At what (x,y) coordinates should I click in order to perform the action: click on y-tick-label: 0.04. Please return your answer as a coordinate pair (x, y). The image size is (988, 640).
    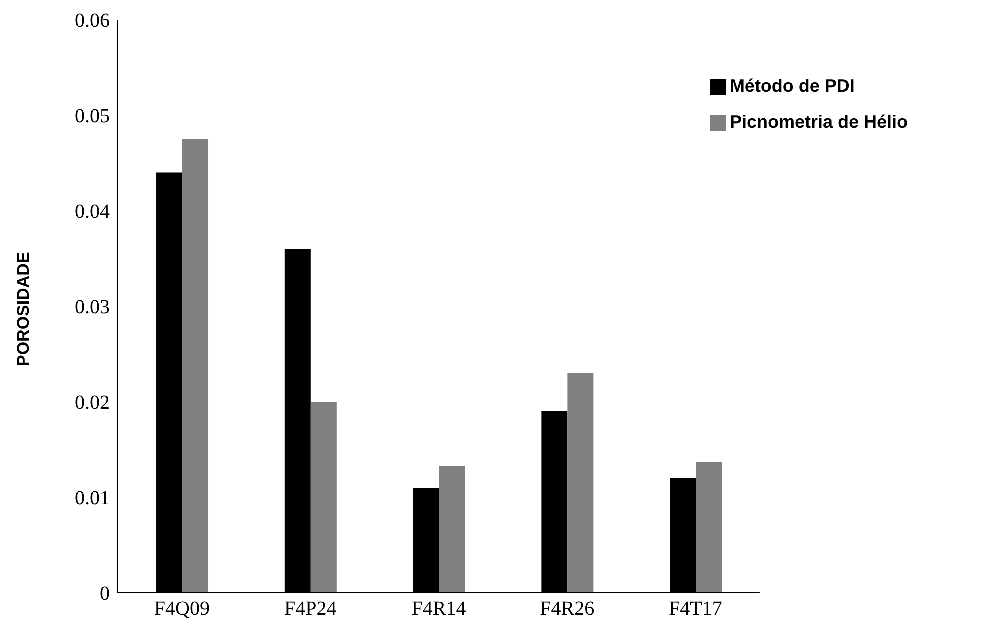
    Looking at the image, I should click on (92, 212).